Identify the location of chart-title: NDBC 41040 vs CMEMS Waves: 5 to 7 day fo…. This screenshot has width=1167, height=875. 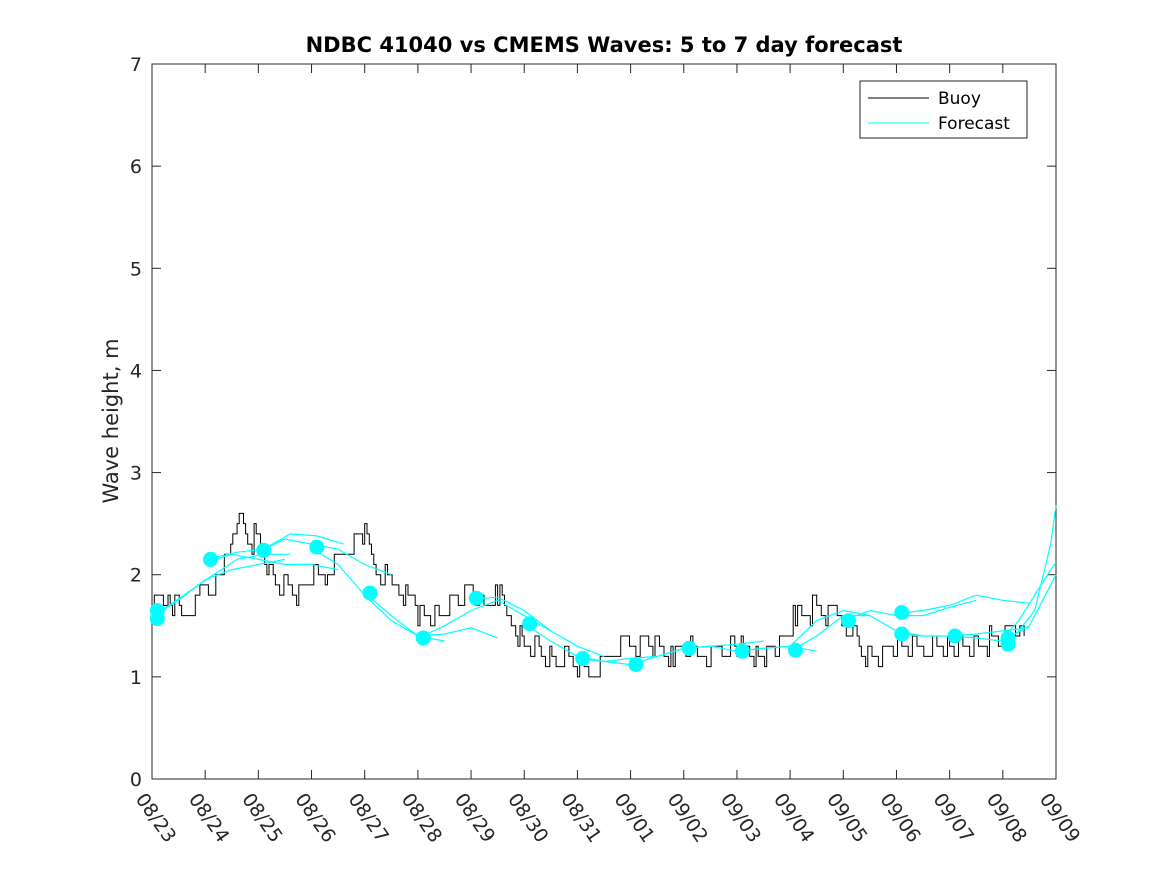
(604, 45).